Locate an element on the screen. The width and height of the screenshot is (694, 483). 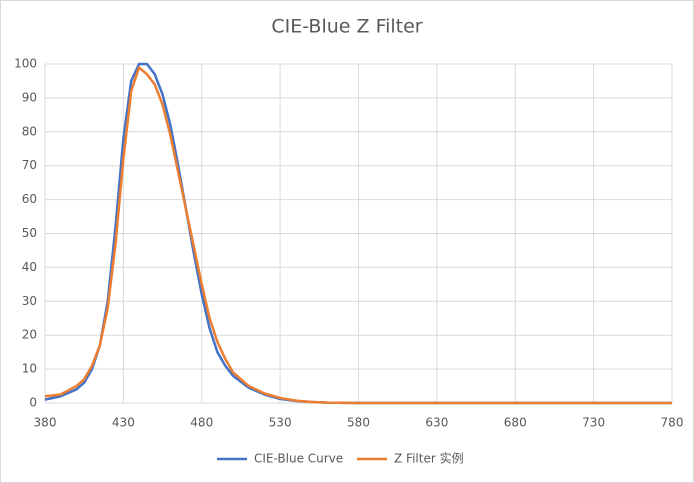
y-tick-label: 30 is located at coordinates (29, 301).